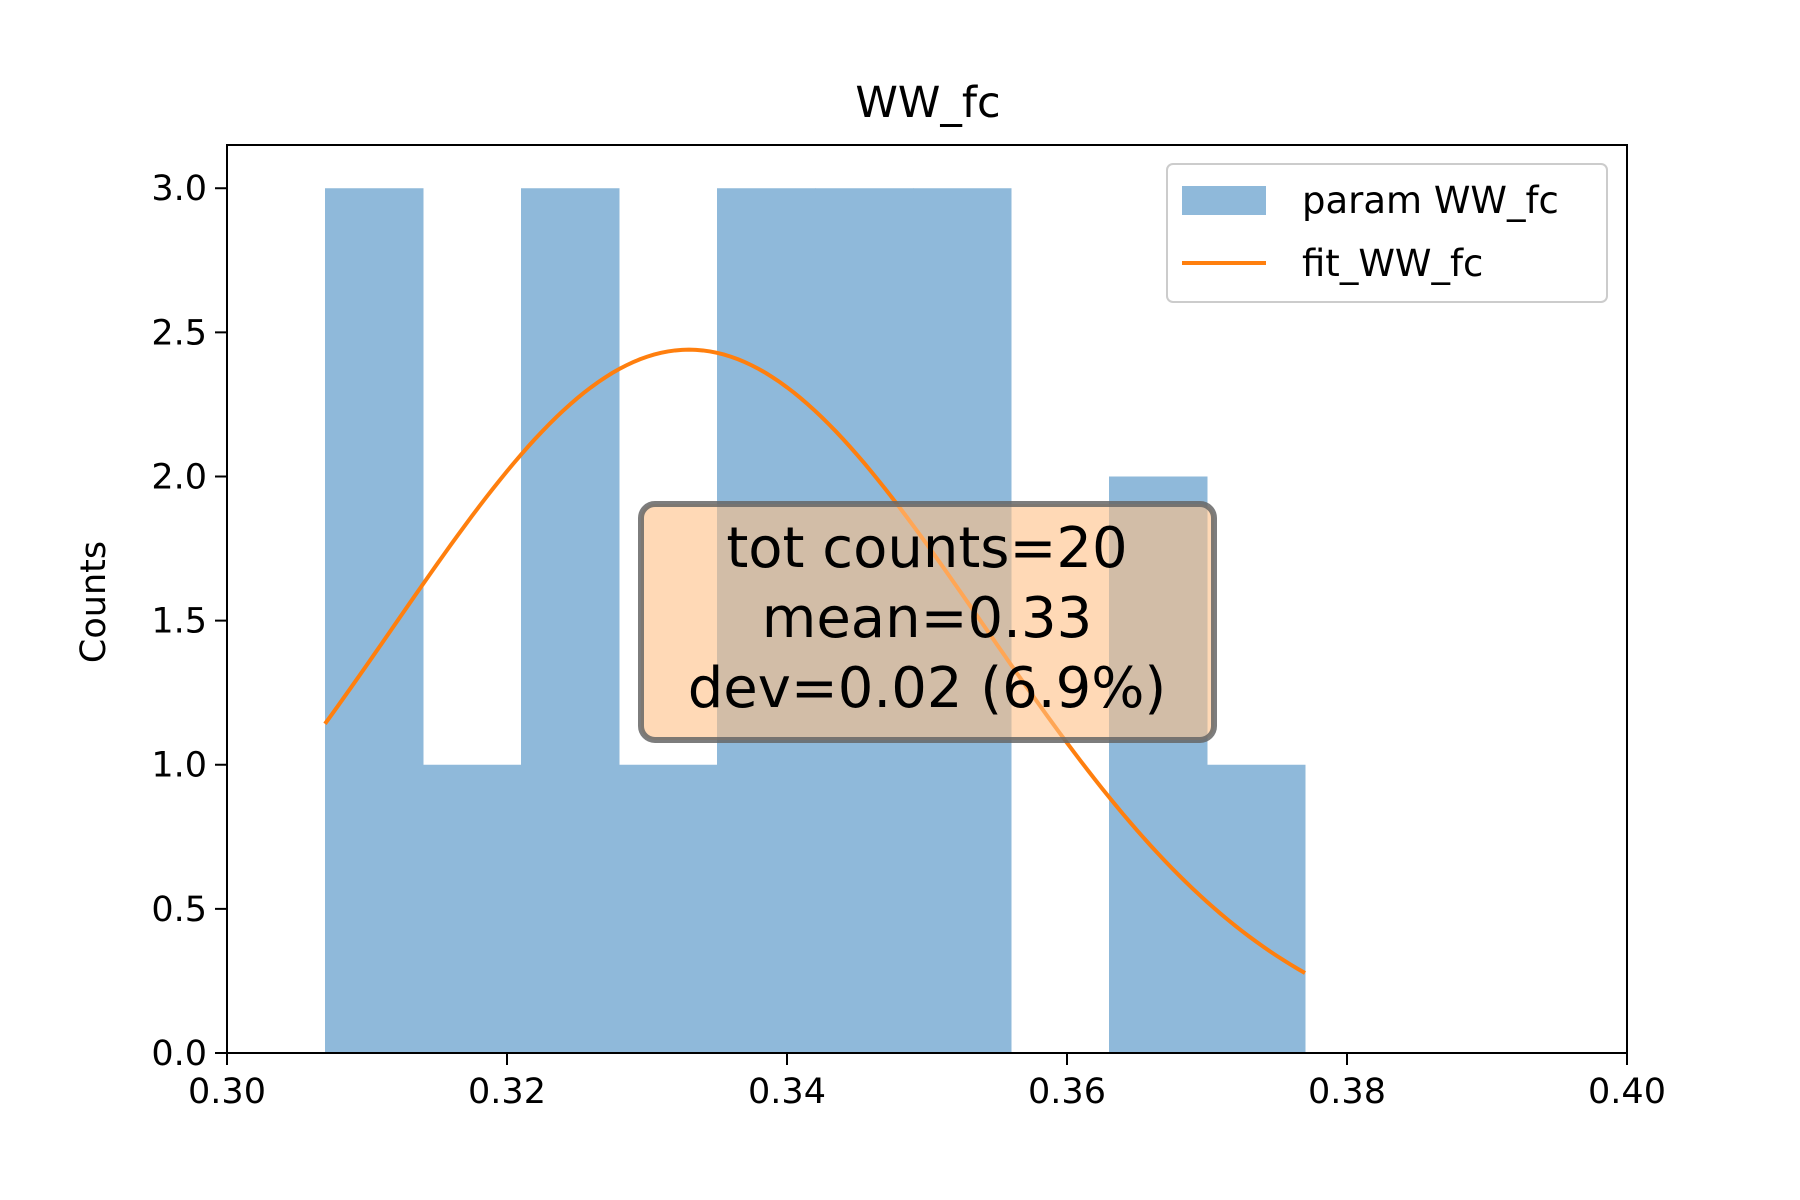 The width and height of the screenshot is (1800, 1200). What do you see at coordinates (927, 688) in the screenshot?
I see `stats-deviation: dev=0.02 (6.9%)` at bounding box center [927, 688].